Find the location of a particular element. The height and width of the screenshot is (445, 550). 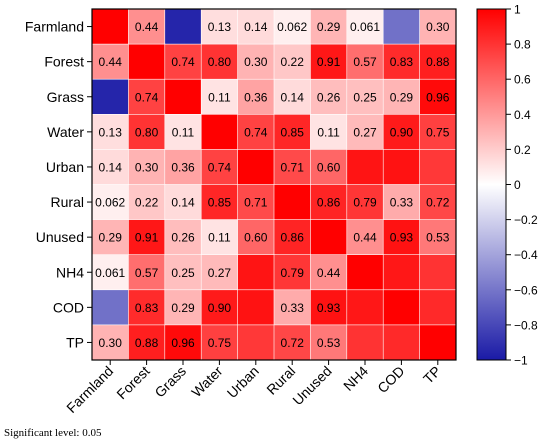

cell-value-label: 0.29 is located at coordinates (329, 27).